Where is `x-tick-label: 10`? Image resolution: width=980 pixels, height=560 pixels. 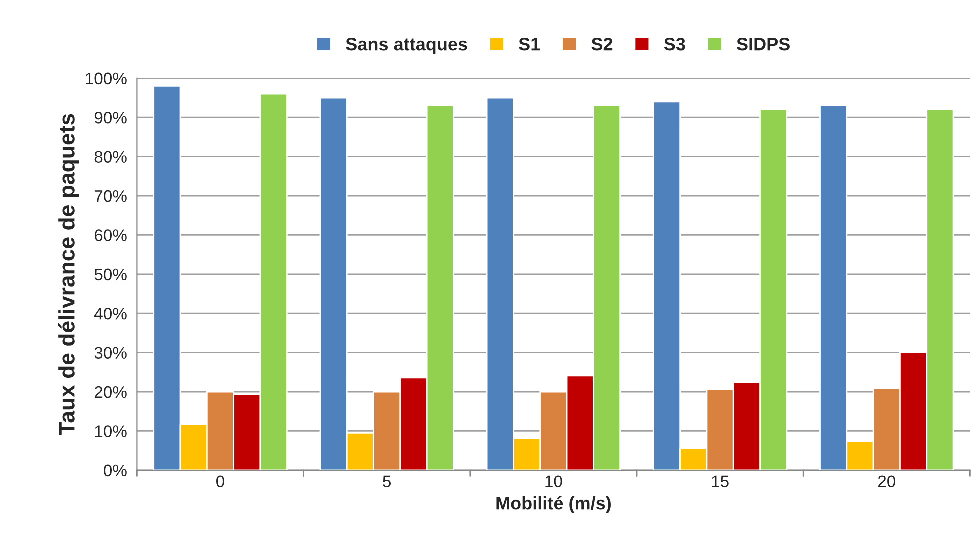 x-tick-label: 10 is located at coordinates (554, 482).